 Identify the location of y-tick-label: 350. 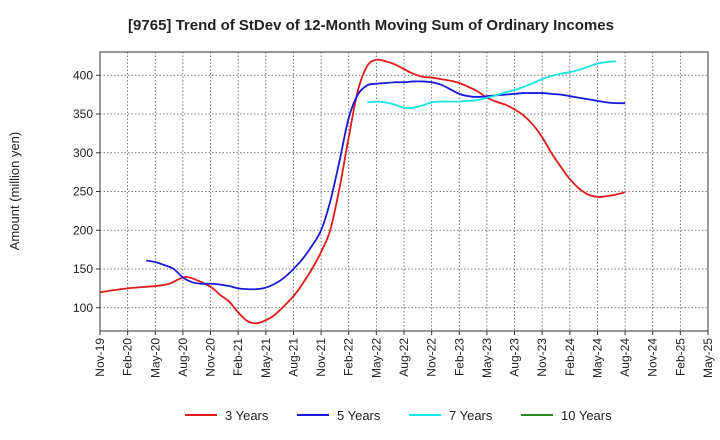
(83, 114).